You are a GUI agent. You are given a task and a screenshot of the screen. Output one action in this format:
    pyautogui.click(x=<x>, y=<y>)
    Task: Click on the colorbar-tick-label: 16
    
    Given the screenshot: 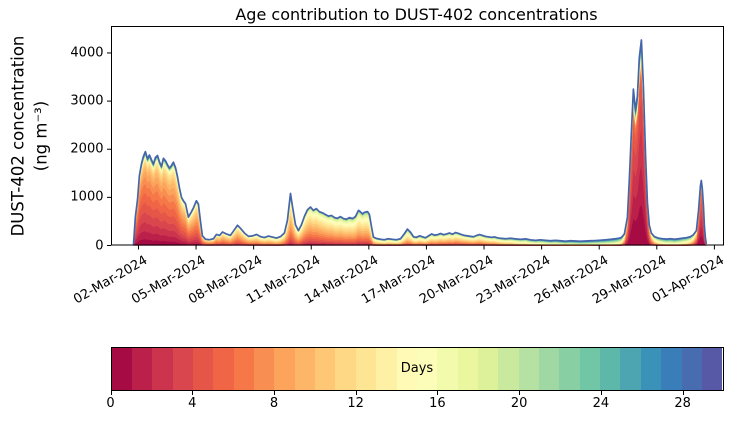 What is the action you would take?
    pyautogui.click(x=437, y=403)
    